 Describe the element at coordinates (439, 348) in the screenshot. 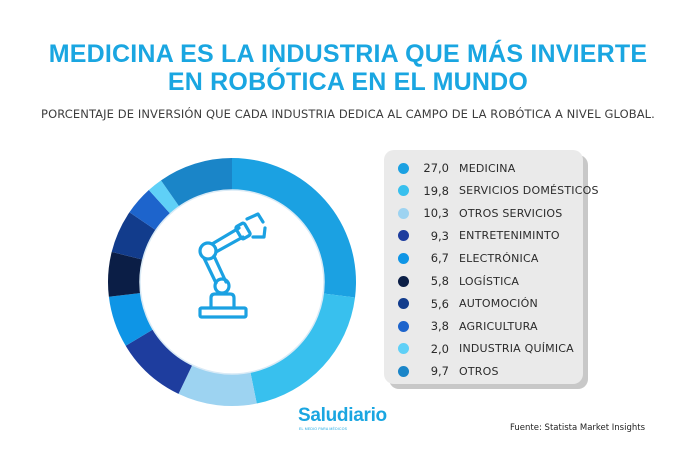

I see `legend-value: 2,0` at that location.